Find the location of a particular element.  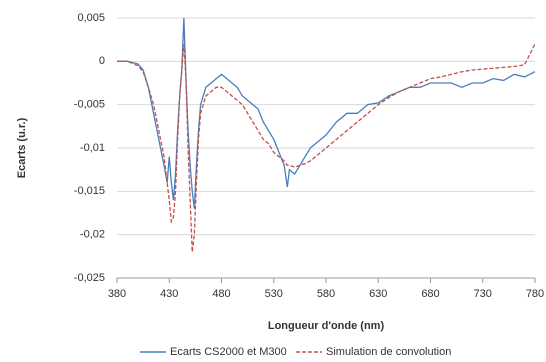

x-tick-label: 380 is located at coordinates (117, 294).